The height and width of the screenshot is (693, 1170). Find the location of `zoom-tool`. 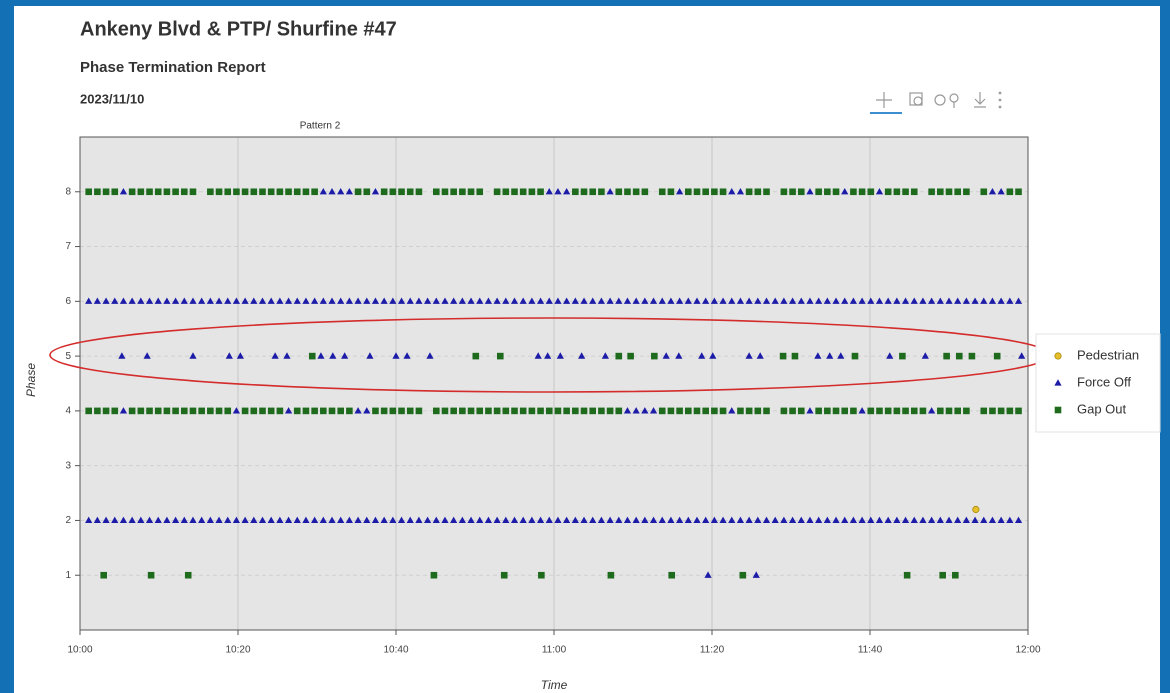

zoom-tool is located at coordinates (916, 99).